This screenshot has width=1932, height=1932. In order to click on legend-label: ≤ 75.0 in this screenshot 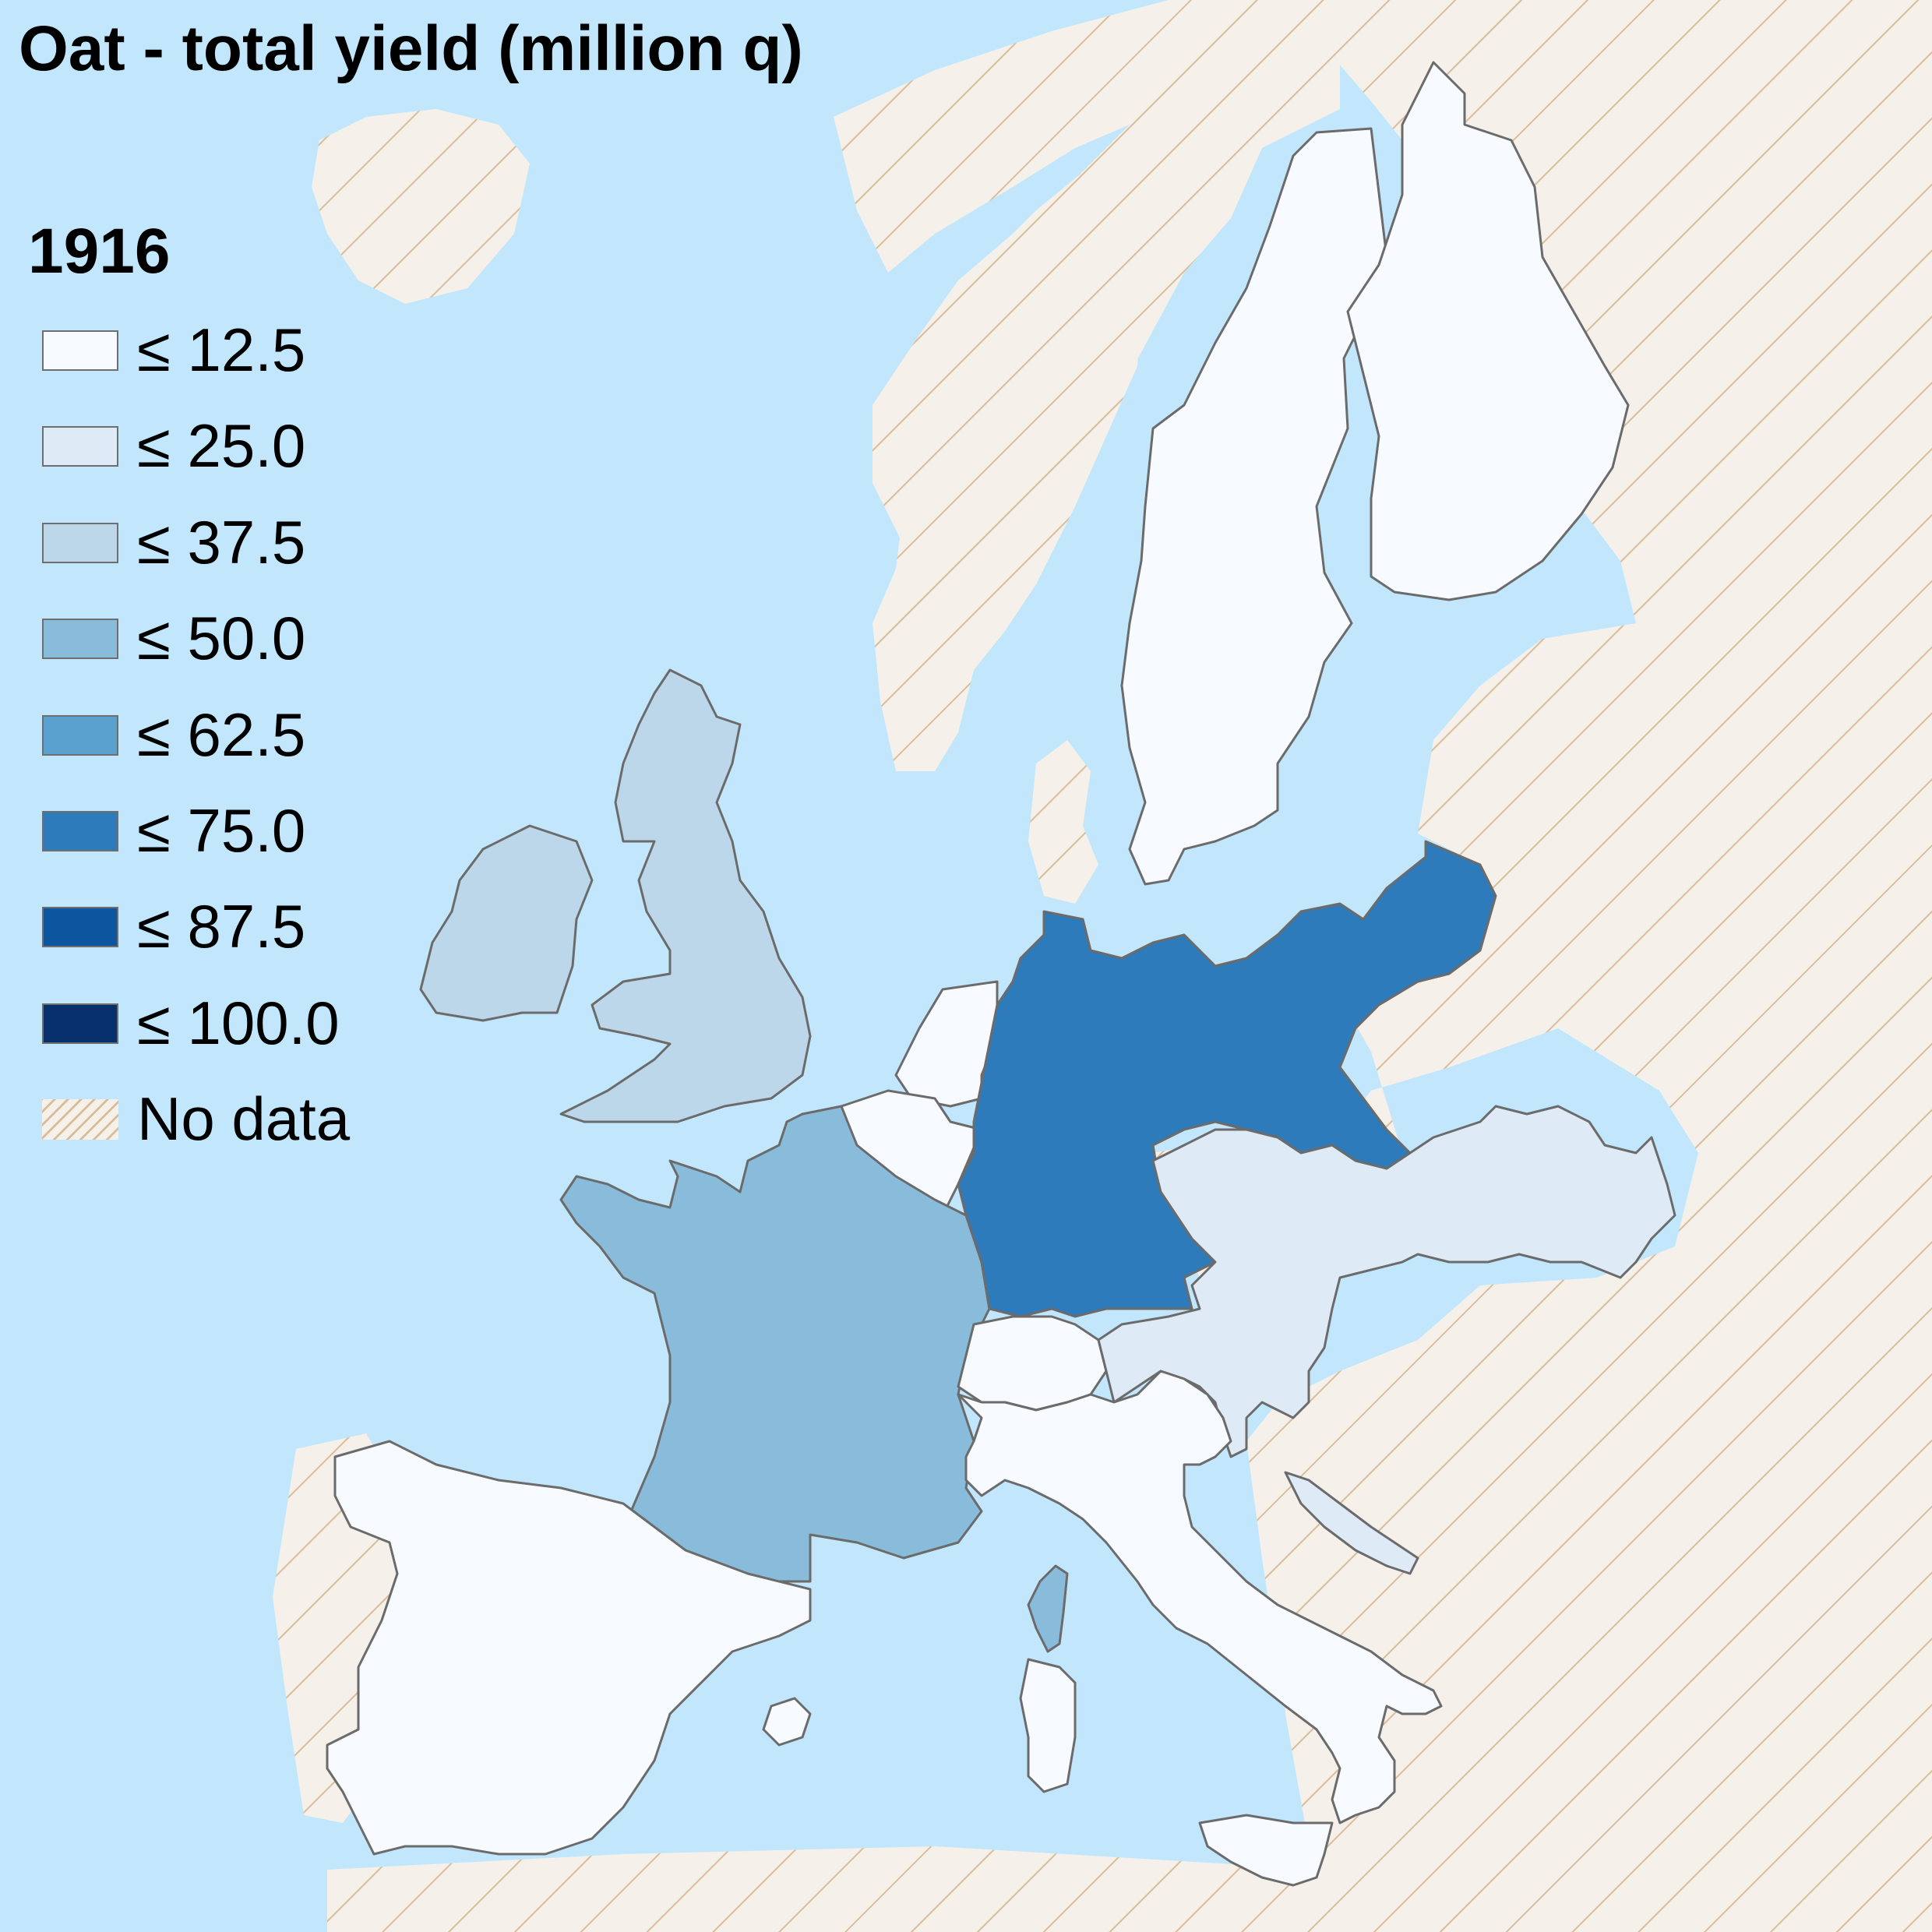, I will do `click(222, 830)`.